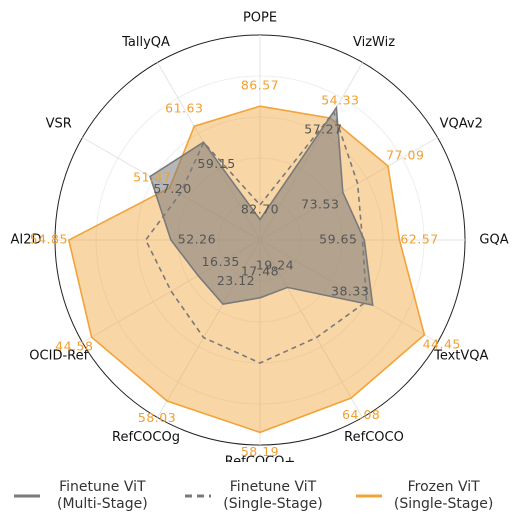 The width and height of the screenshot is (512, 529). What do you see at coordinates (493, 240) in the screenshot?
I see `axis-label: GQA` at bounding box center [493, 240].